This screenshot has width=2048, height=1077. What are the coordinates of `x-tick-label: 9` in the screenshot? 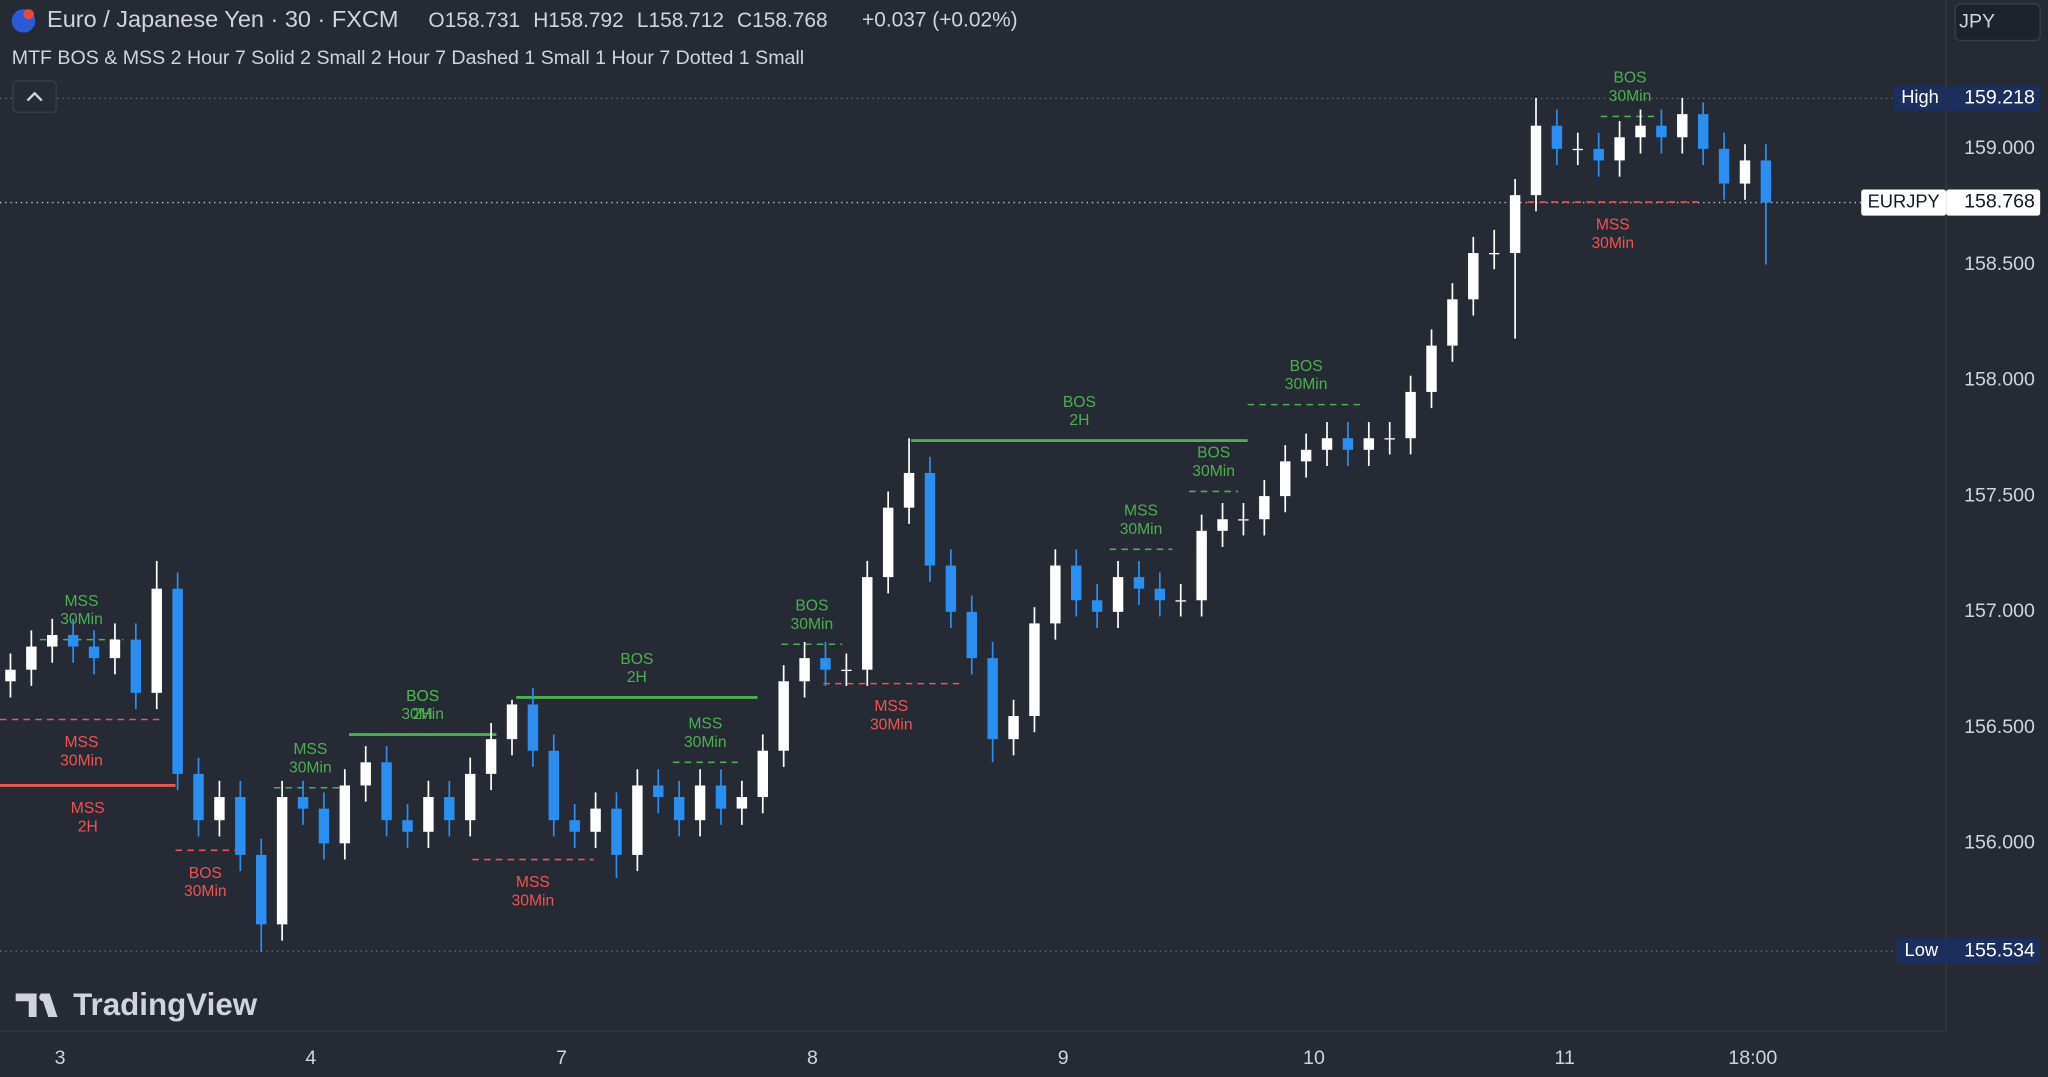 It's located at (1063, 1058).